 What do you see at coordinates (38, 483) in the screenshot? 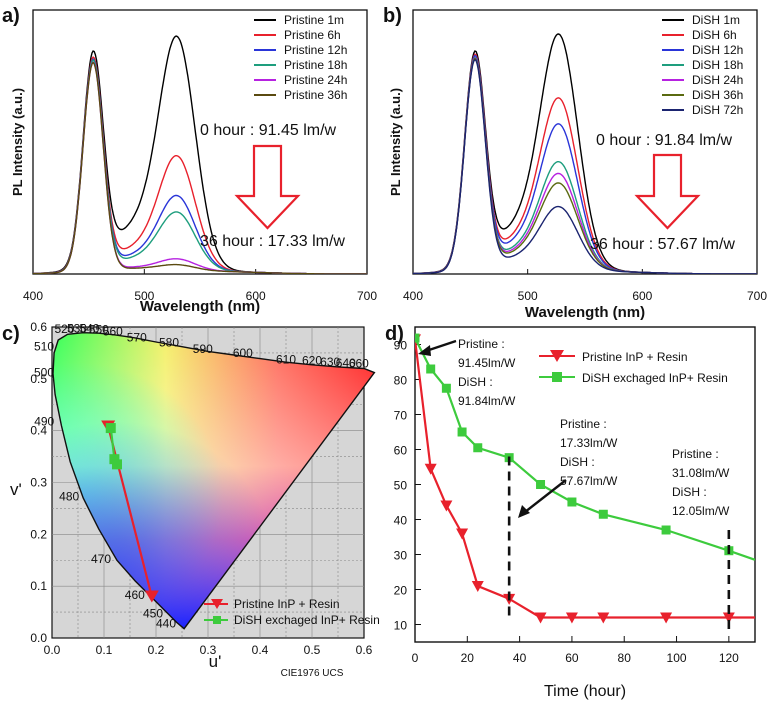
I see `y-tick-label: 0.3` at bounding box center [38, 483].